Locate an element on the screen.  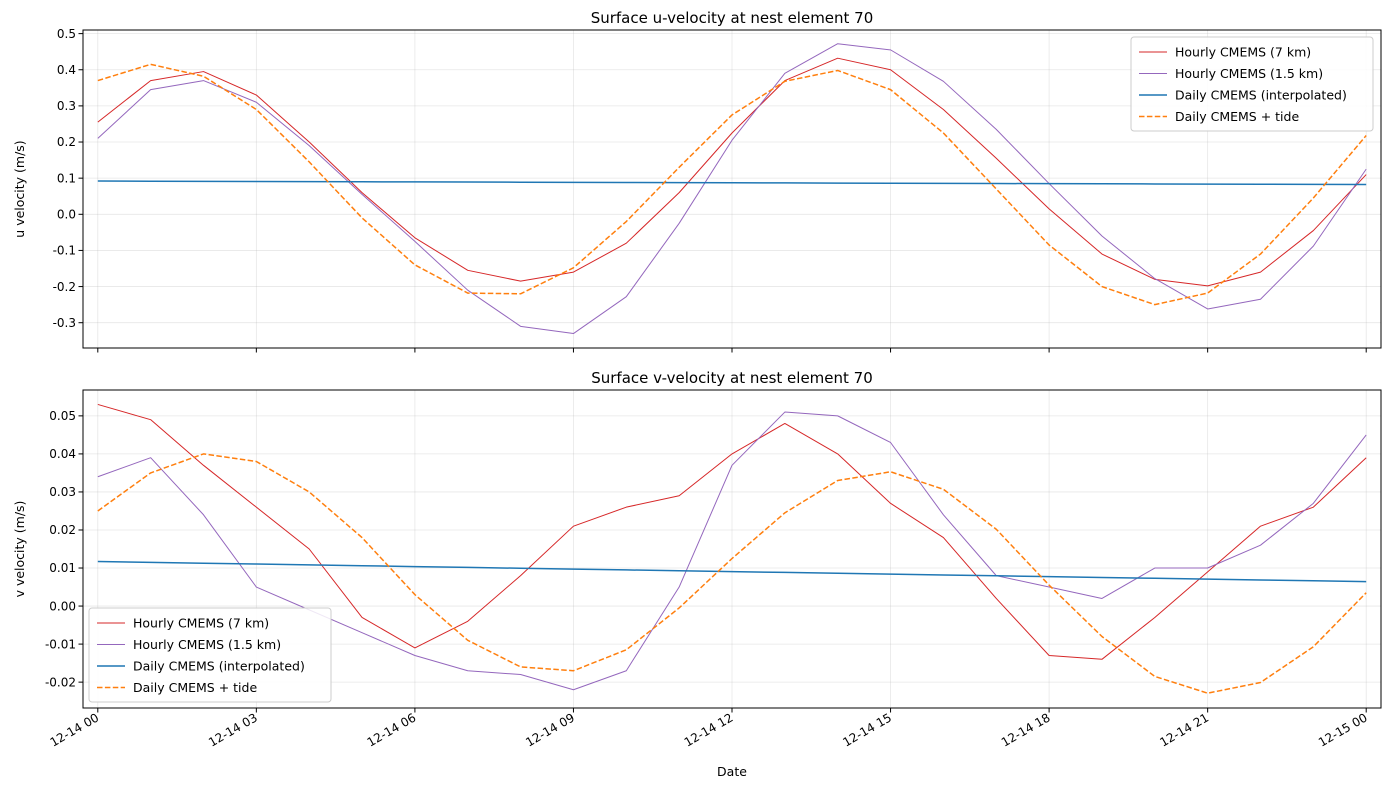
y-tick-label: -0.2 is located at coordinates (64, 287).